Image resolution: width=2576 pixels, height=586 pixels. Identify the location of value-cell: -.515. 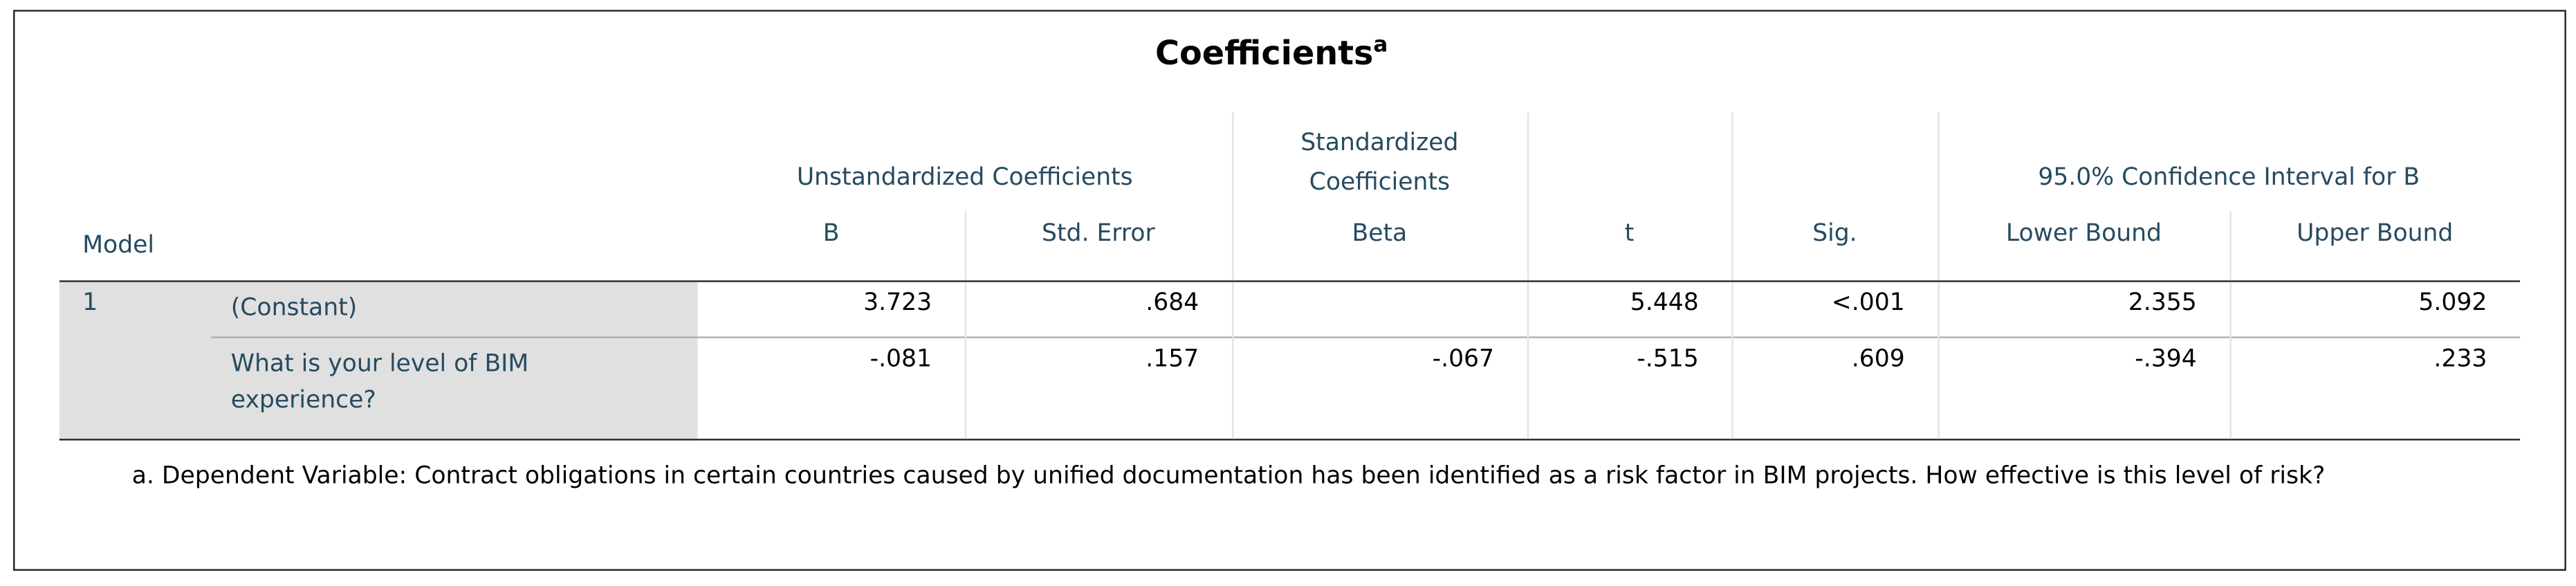
(1668, 359).